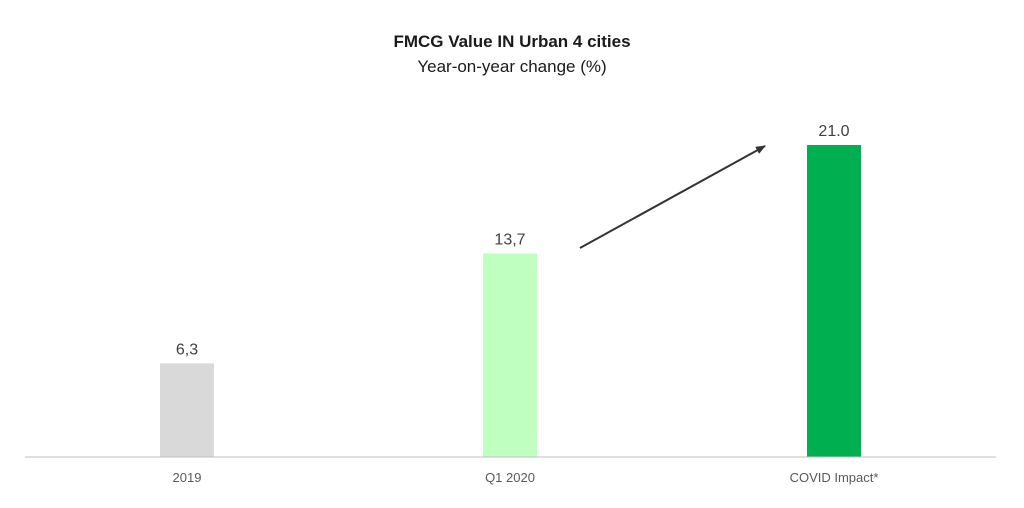  What do you see at coordinates (509, 239) in the screenshot?
I see `data-label-q1-2020: 13,7` at bounding box center [509, 239].